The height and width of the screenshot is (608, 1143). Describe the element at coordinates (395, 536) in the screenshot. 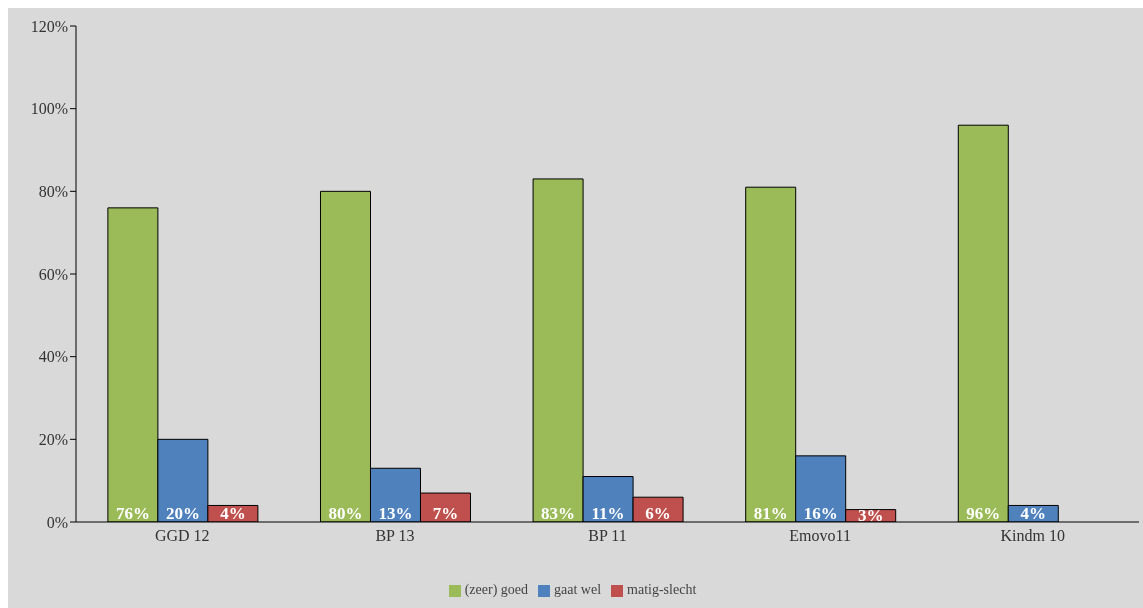

I see `x-tick-label: BP 13` at that location.